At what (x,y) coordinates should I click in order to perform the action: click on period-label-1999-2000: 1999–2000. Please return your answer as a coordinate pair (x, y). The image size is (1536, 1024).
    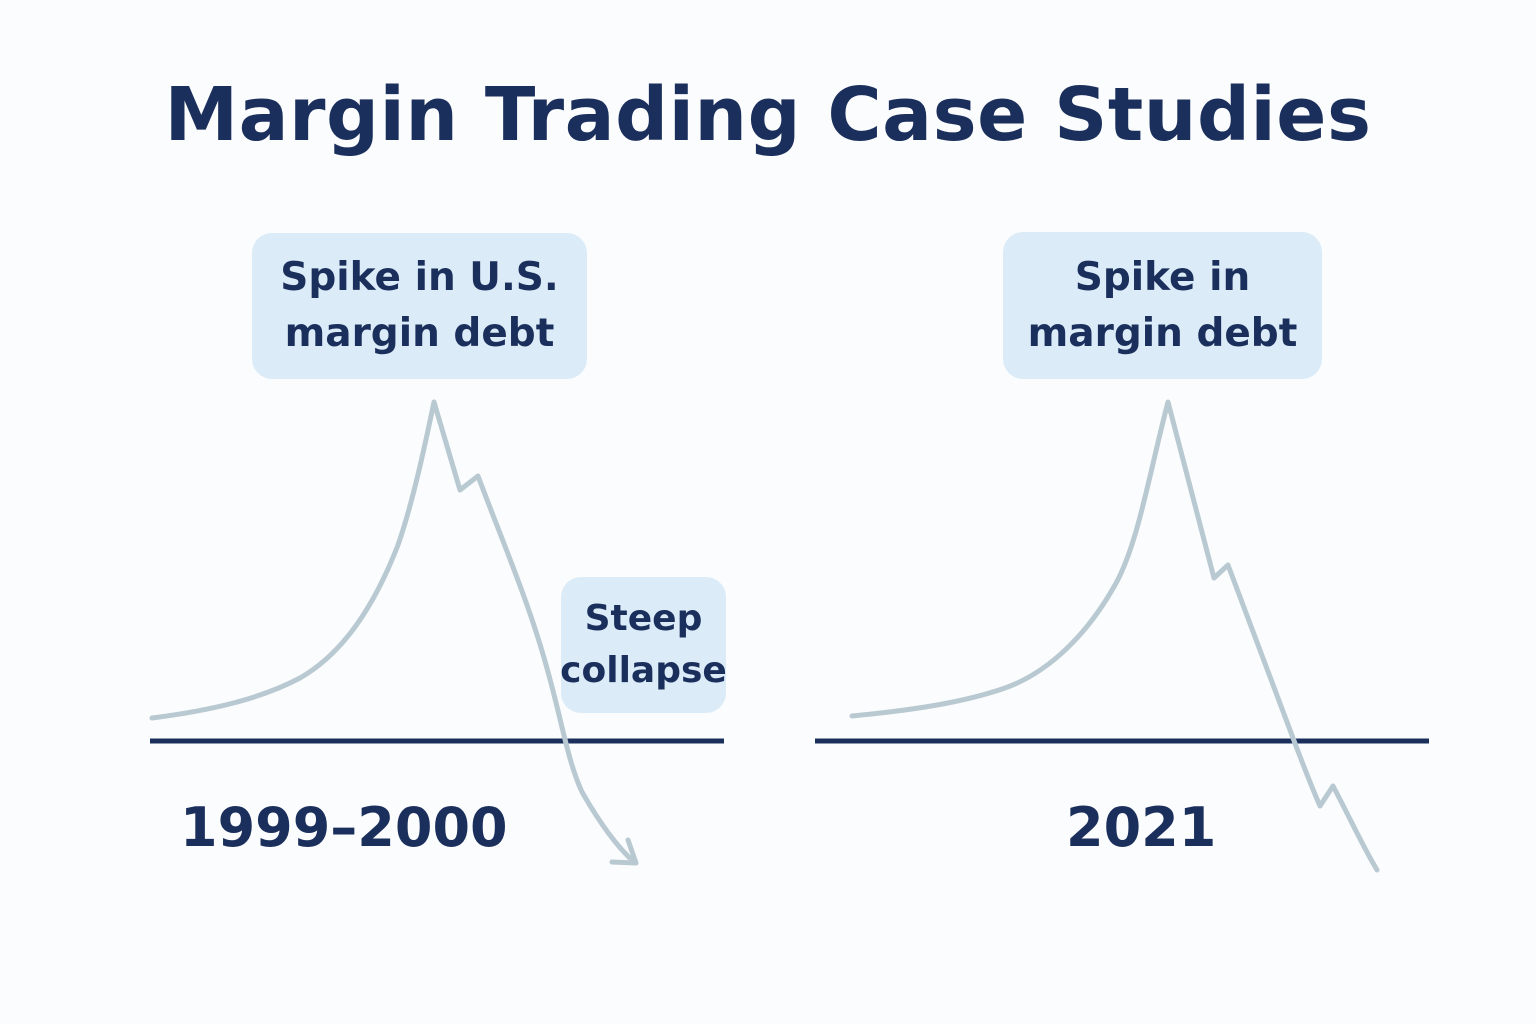
    Looking at the image, I should click on (344, 827).